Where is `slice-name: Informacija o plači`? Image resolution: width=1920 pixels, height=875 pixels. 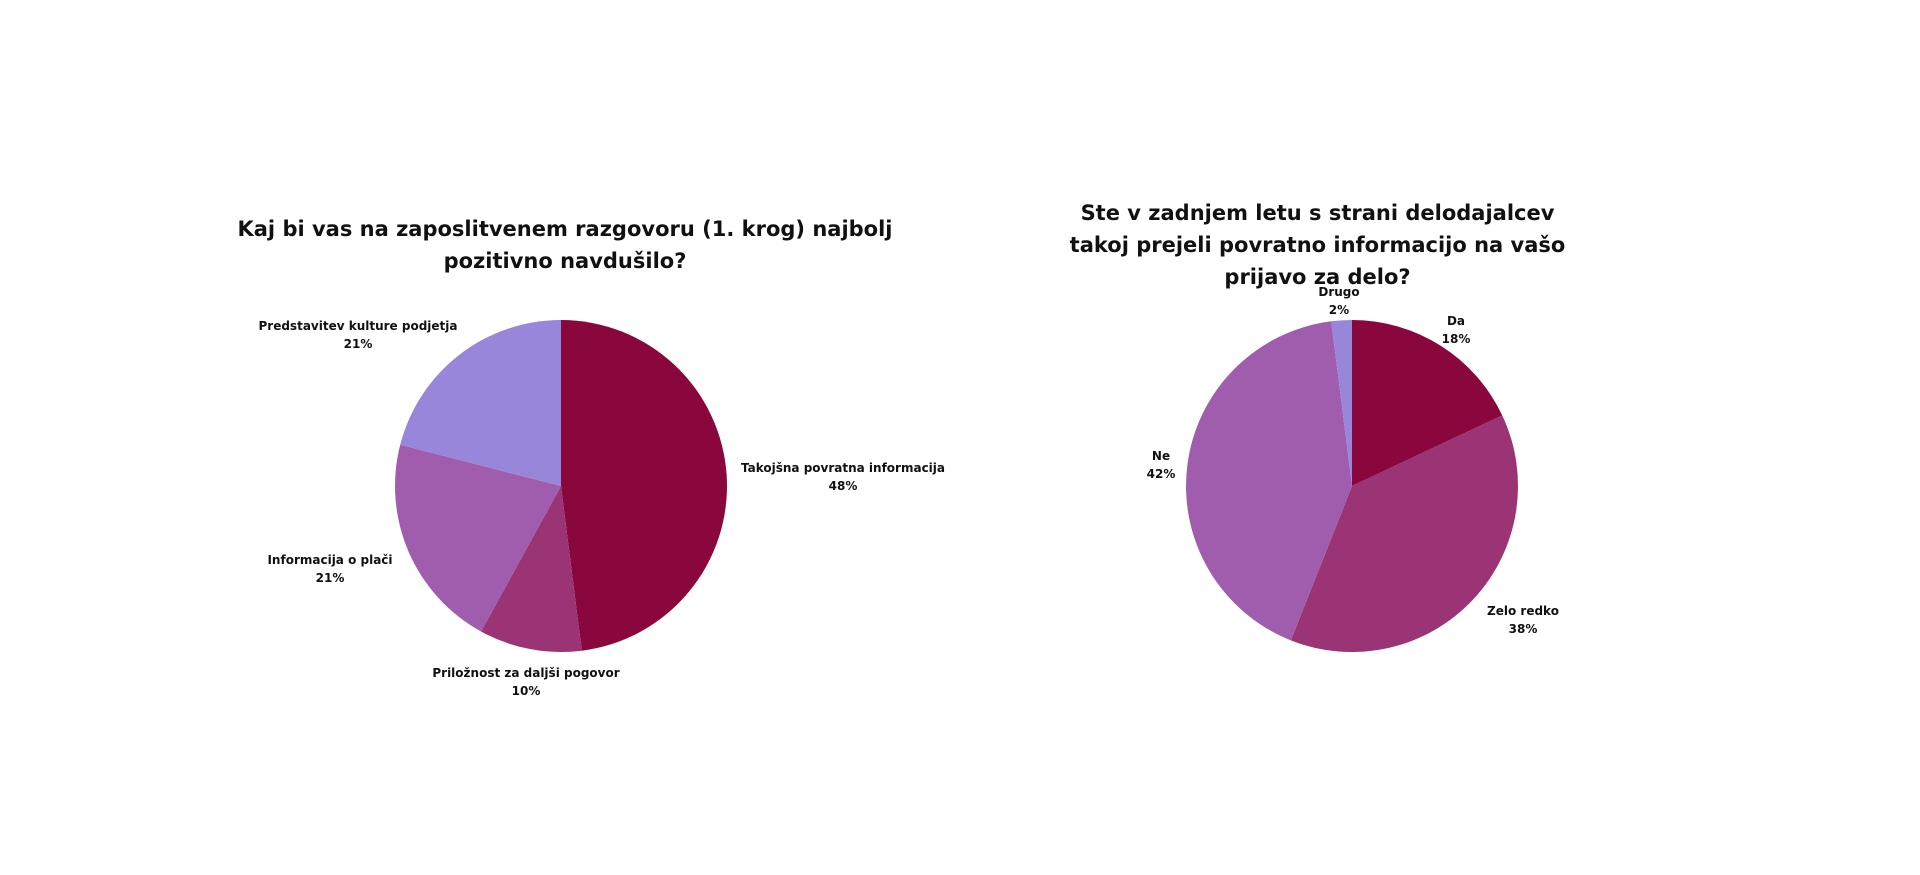
slice-name: Informacija o plači is located at coordinates (330, 560).